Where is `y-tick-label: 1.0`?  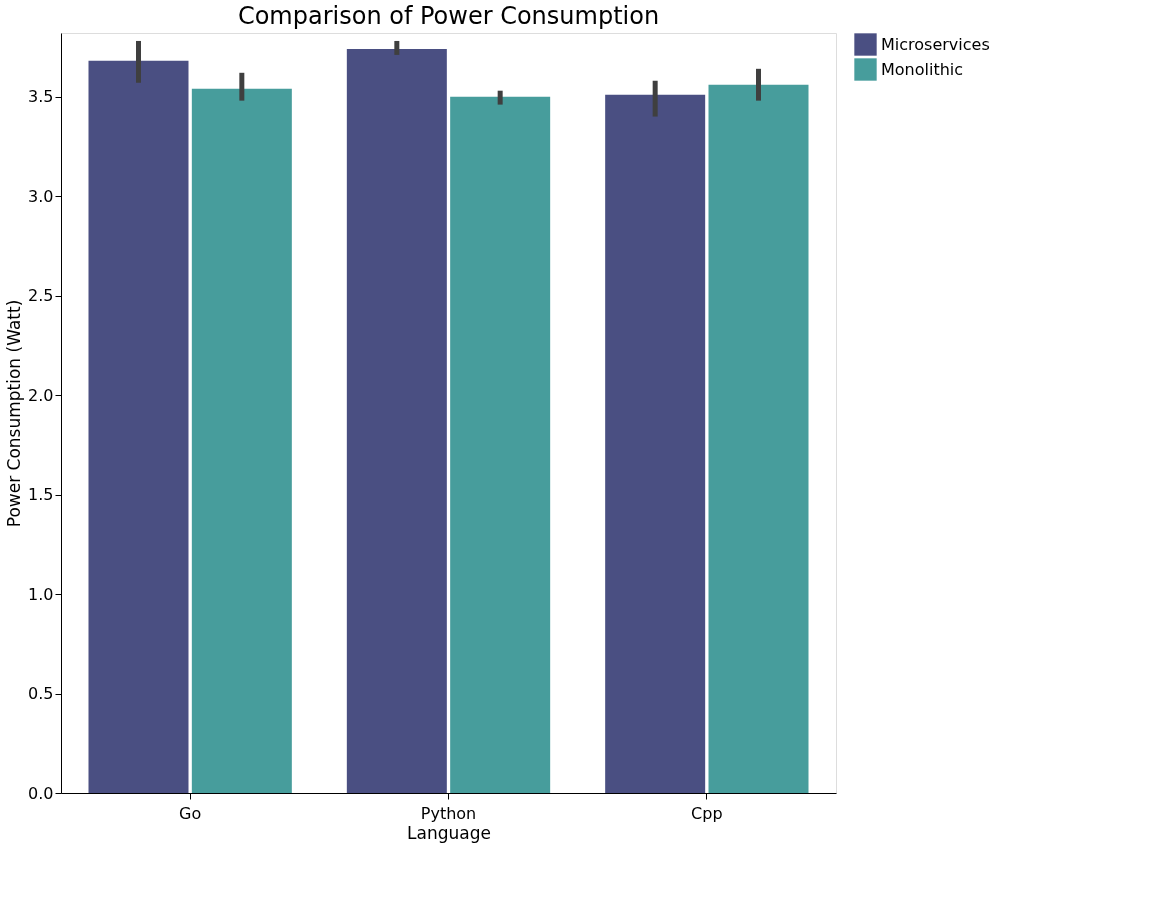
y-tick-label: 1.0 is located at coordinates (41, 594).